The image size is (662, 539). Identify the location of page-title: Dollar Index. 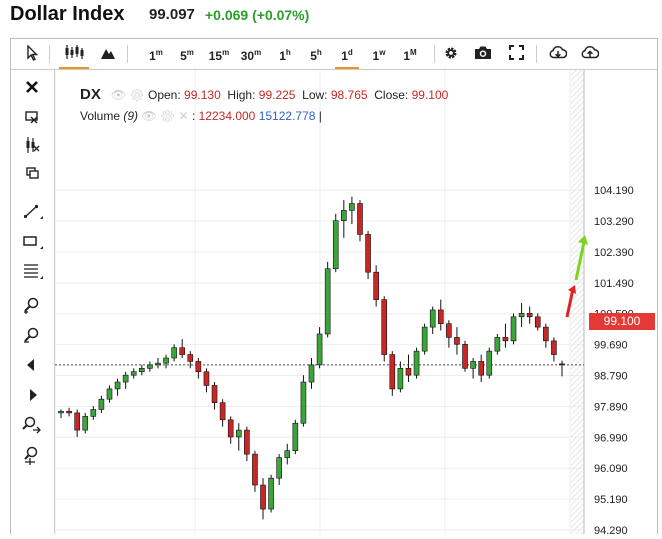
(67, 14).